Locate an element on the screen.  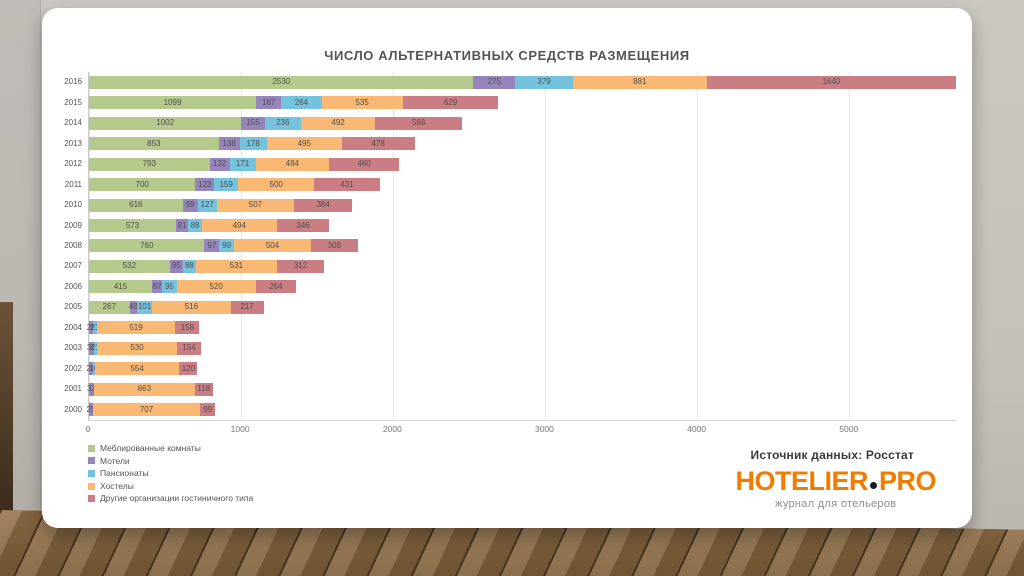
bar-segment: 492 is located at coordinates (338, 123).